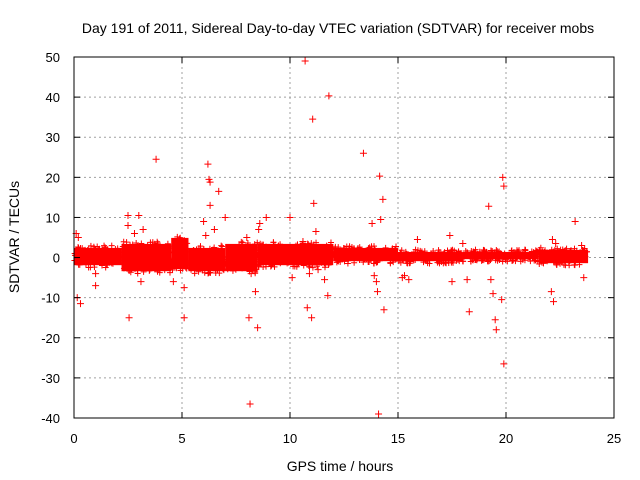 Image resolution: width=640 pixels, height=480 pixels. Describe the element at coordinates (56, 258) in the screenshot. I see `y-tick-label-0: 0` at that location.